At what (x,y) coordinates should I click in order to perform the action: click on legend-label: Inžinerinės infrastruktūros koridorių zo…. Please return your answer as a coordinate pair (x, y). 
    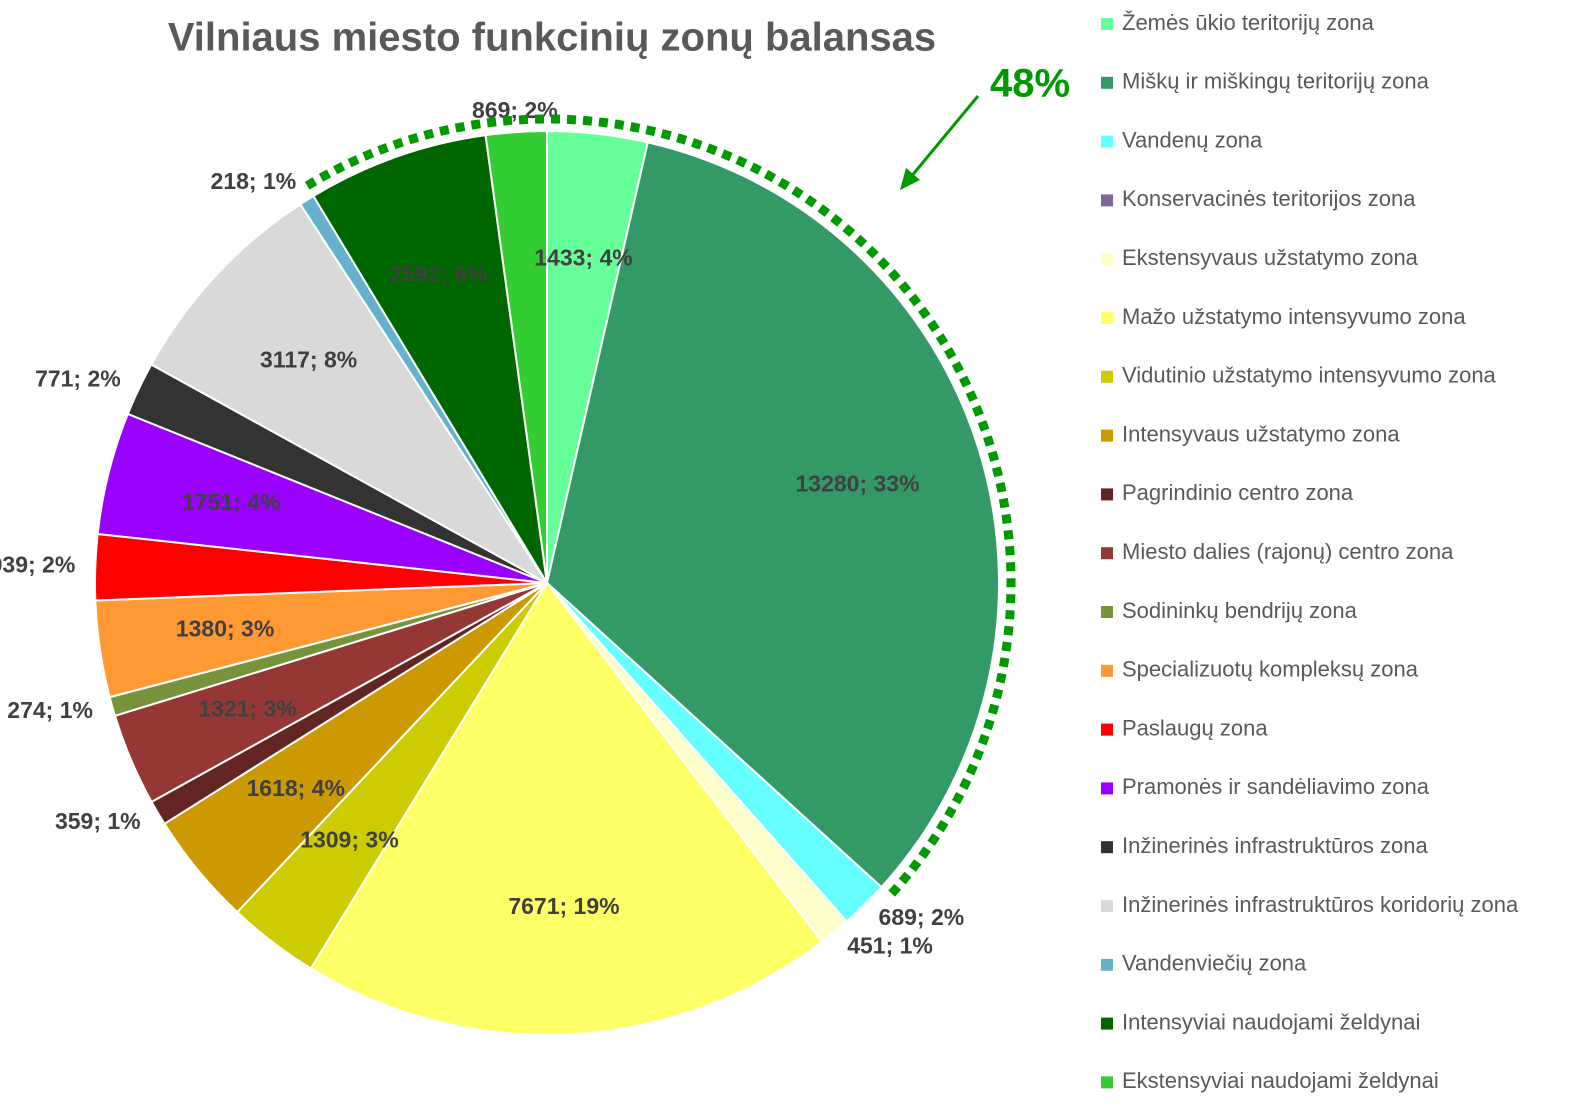
    Looking at the image, I should click on (1320, 904).